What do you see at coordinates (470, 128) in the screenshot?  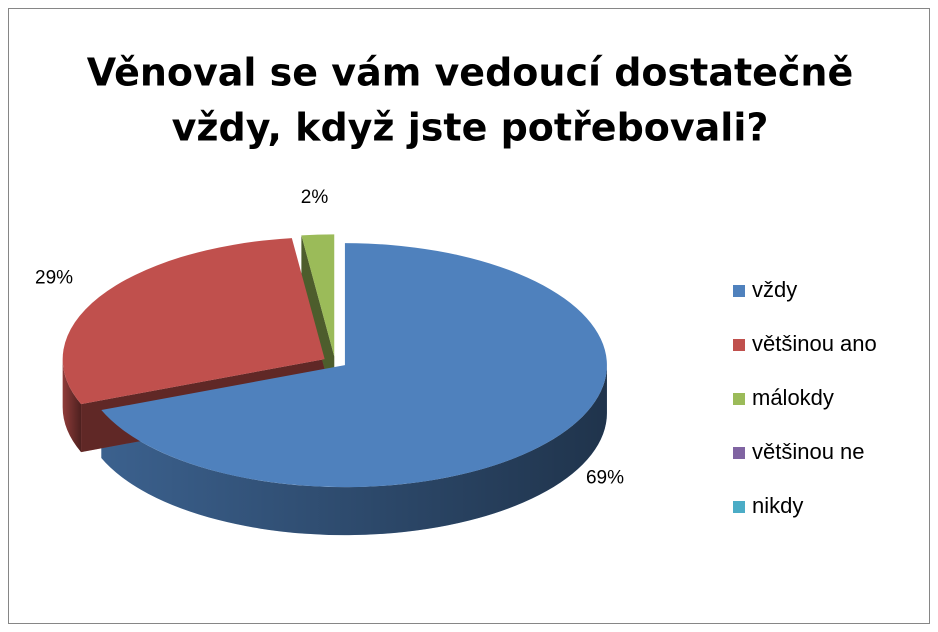 I see `chart-title: vždy, když jste potřebovali?` at bounding box center [470, 128].